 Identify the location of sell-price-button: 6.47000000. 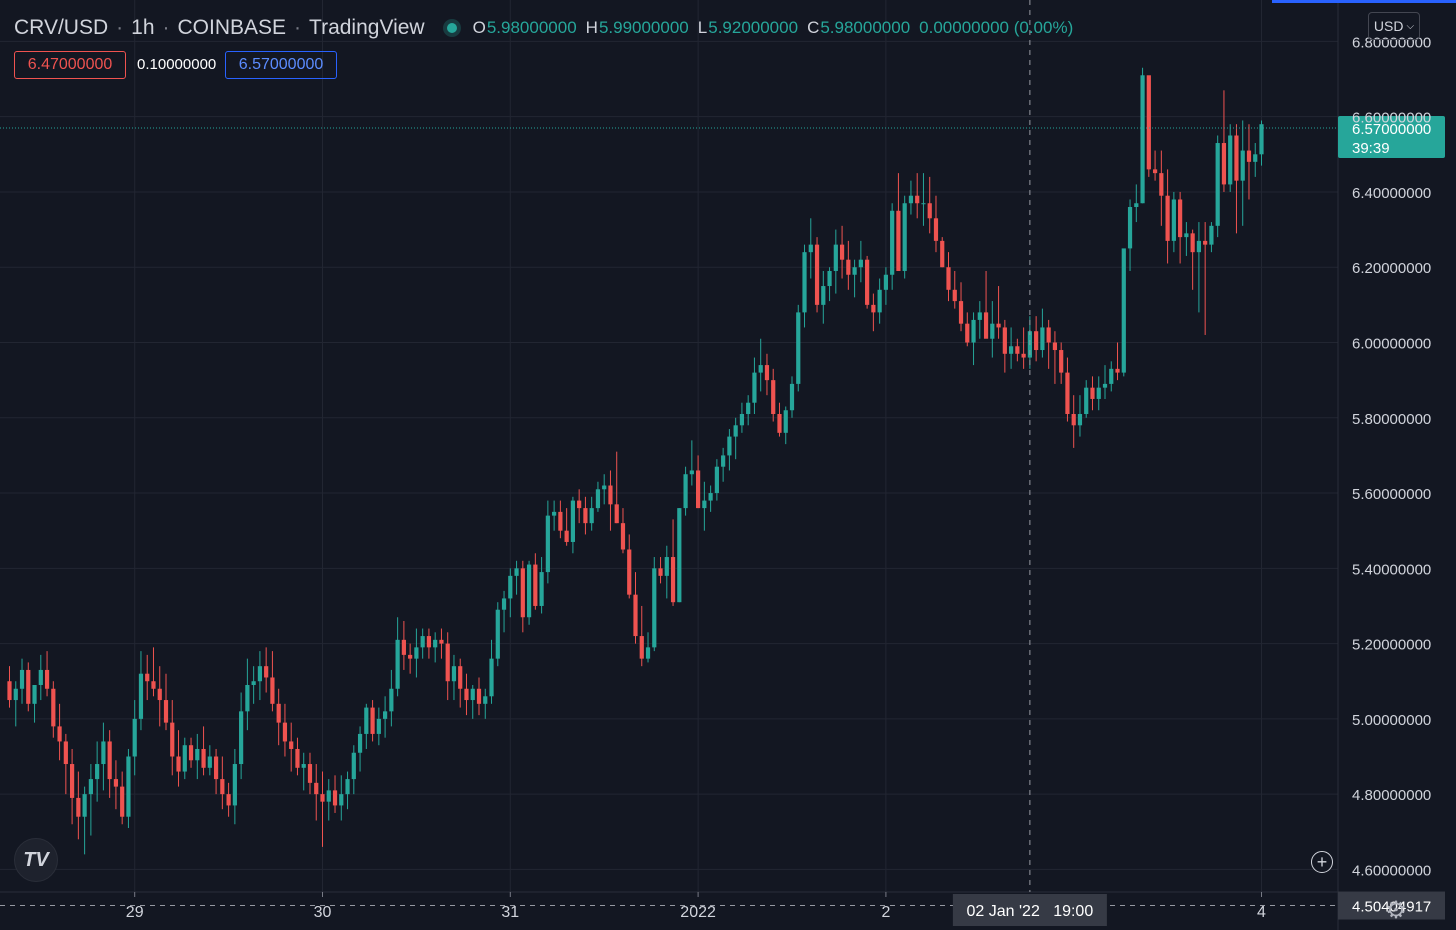
(70, 65).